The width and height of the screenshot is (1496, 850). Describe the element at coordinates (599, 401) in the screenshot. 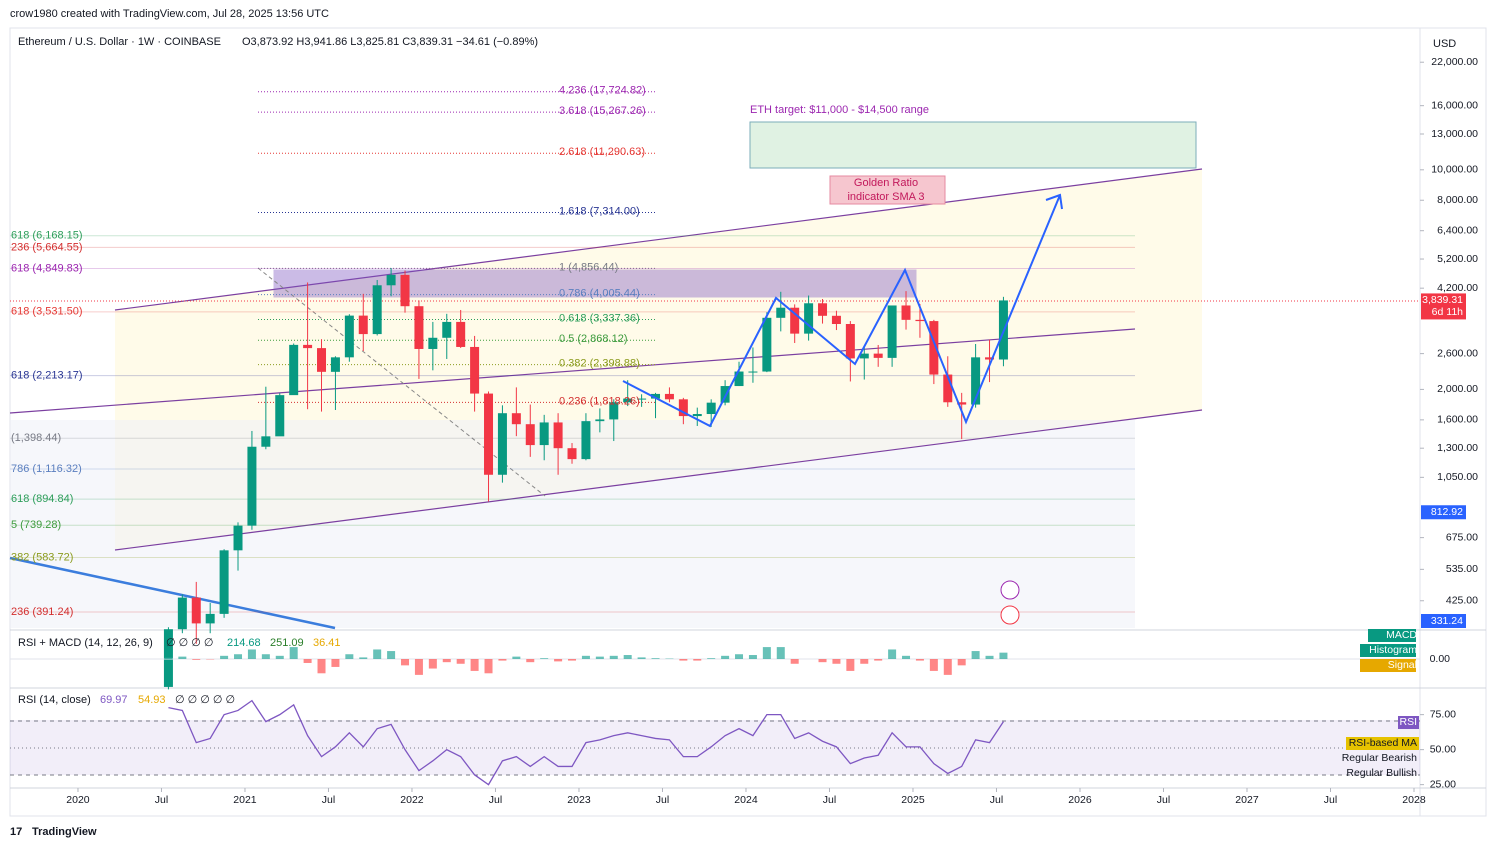

I see `fib-label: 0.236 (1,818.26)` at that location.